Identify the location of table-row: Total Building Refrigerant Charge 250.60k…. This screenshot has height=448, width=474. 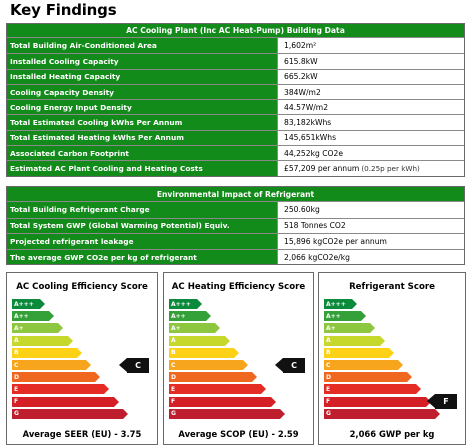
(235, 210).